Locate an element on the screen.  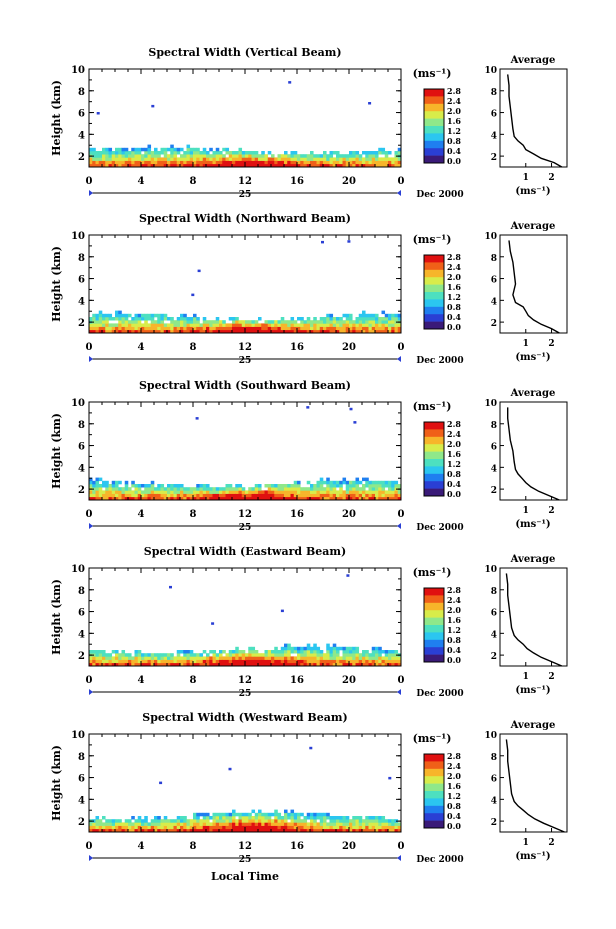
colorbar-segment is located at coordinates (434, 426).